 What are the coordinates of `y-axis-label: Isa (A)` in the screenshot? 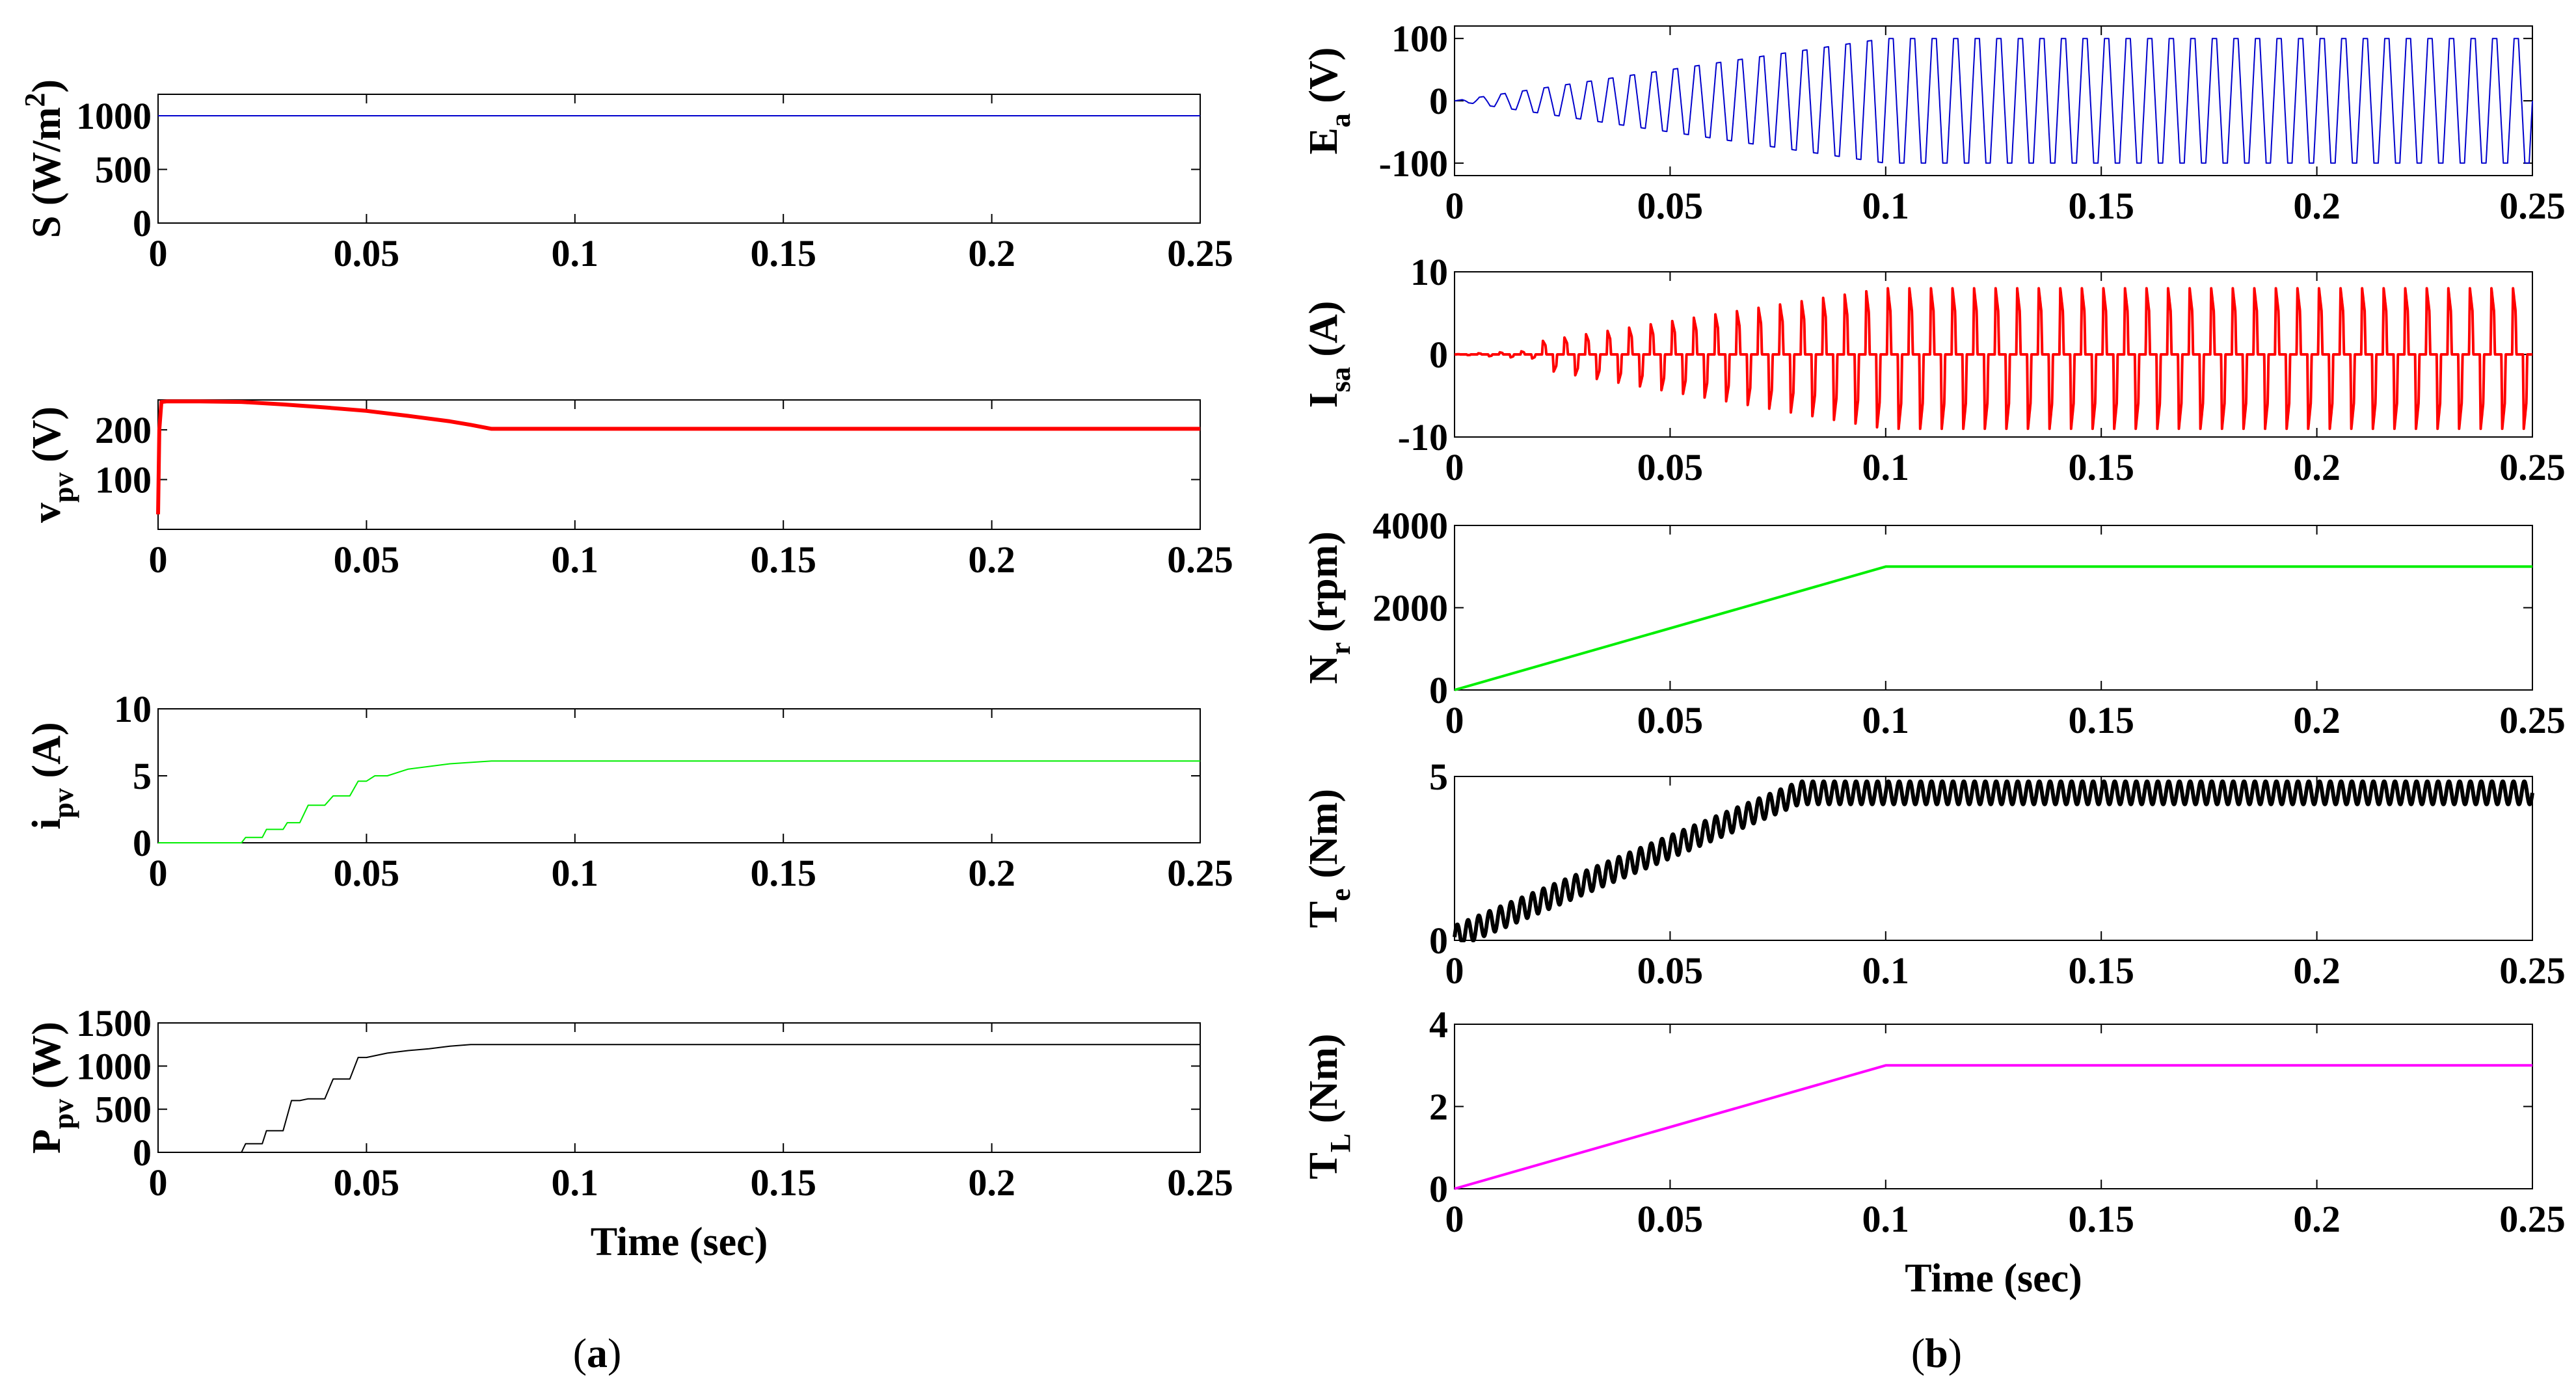 It's located at (1329, 354).